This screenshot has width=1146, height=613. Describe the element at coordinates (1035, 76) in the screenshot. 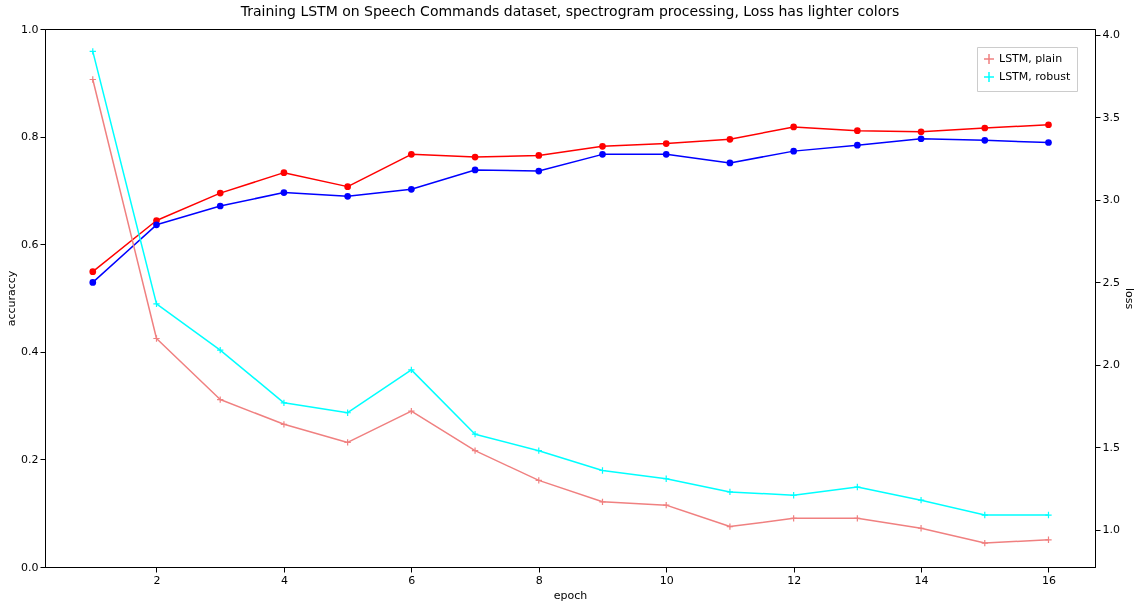

I see `legend-label: LSTM, robust` at that location.